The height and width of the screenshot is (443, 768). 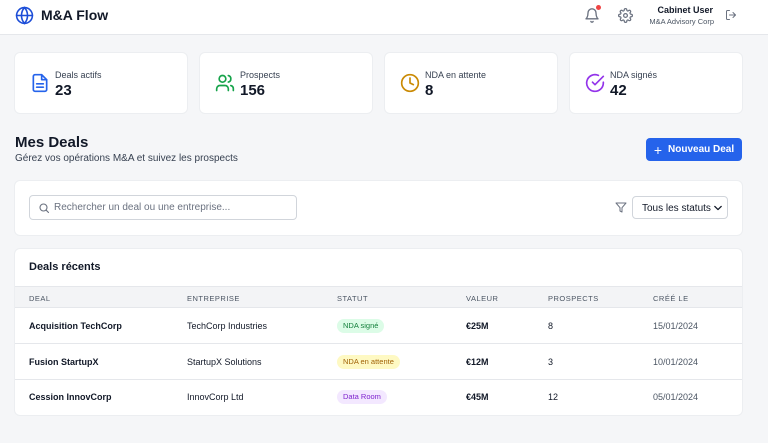 I want to click on company-name: TechCorp Industries, so click(x=227, y=326).